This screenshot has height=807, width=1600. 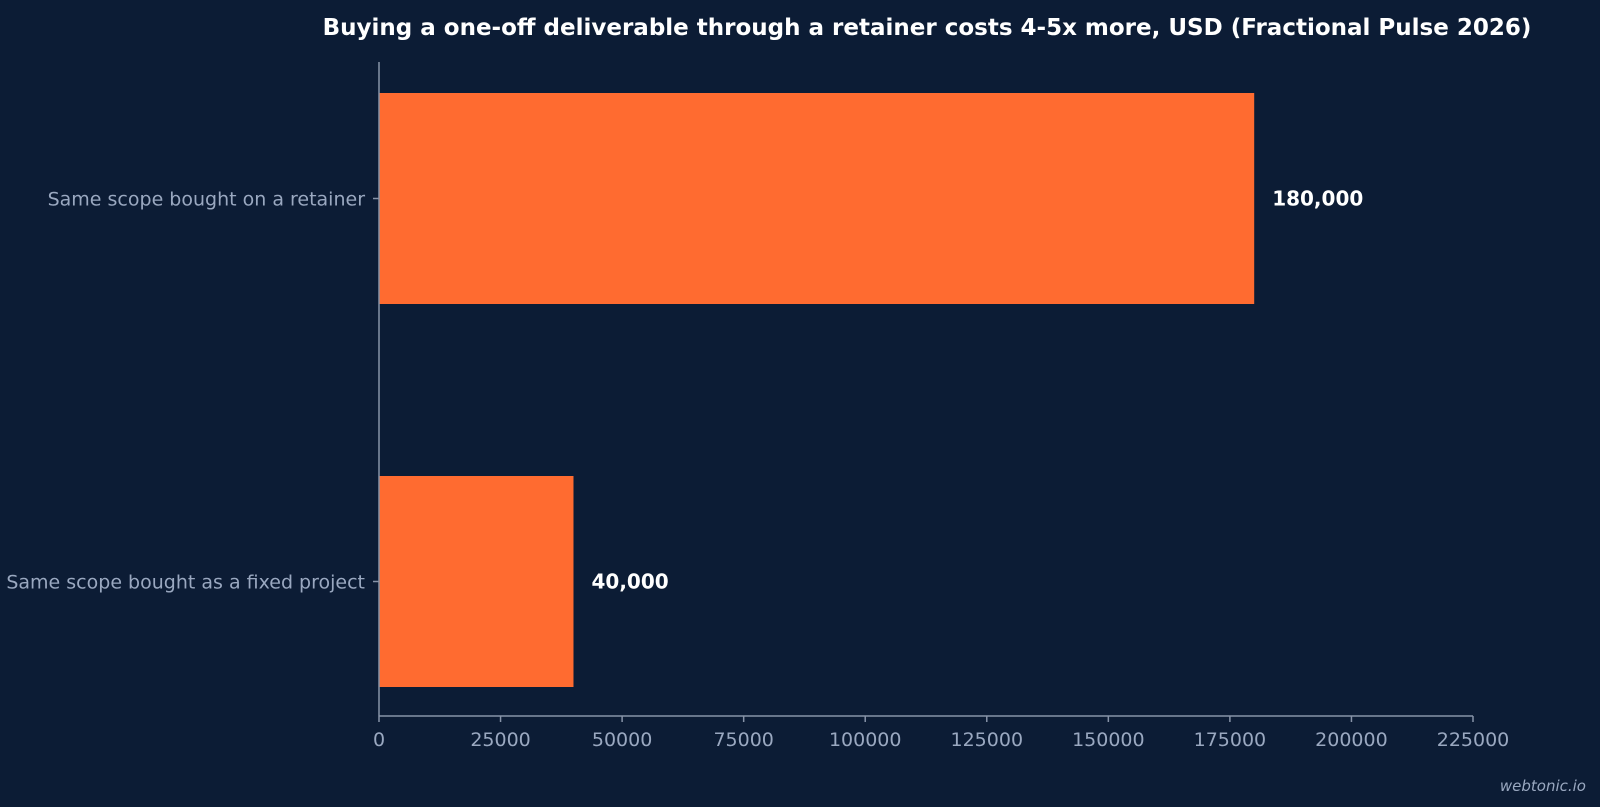 What do you see at coordinates (1351, 740) in the screenshot?
I see `x-tick-label: 200000` at bounding box center [1351, 740].